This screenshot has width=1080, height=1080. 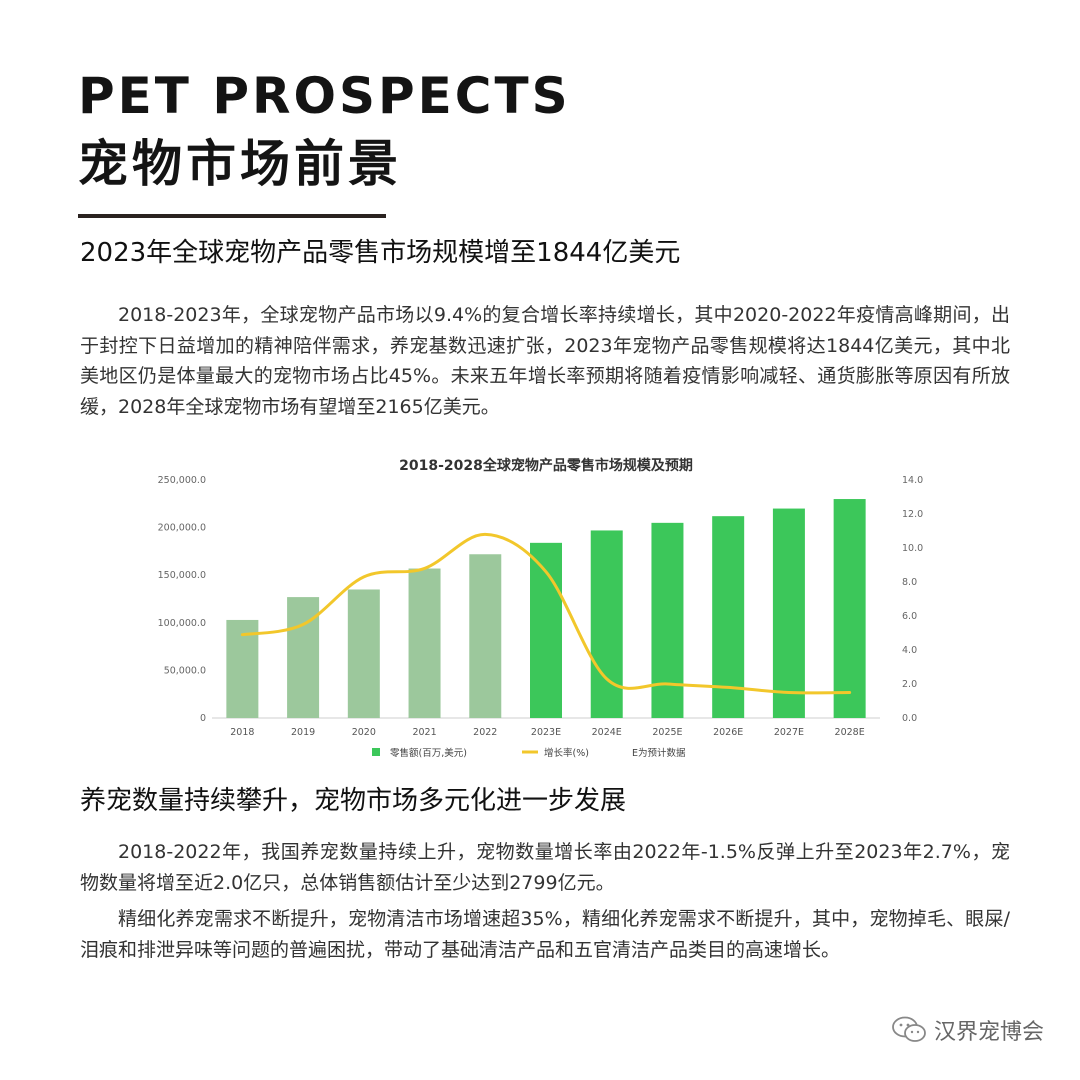 I want to click on y-left-tick-label: 150,000.0, so click(x=182, y=575).